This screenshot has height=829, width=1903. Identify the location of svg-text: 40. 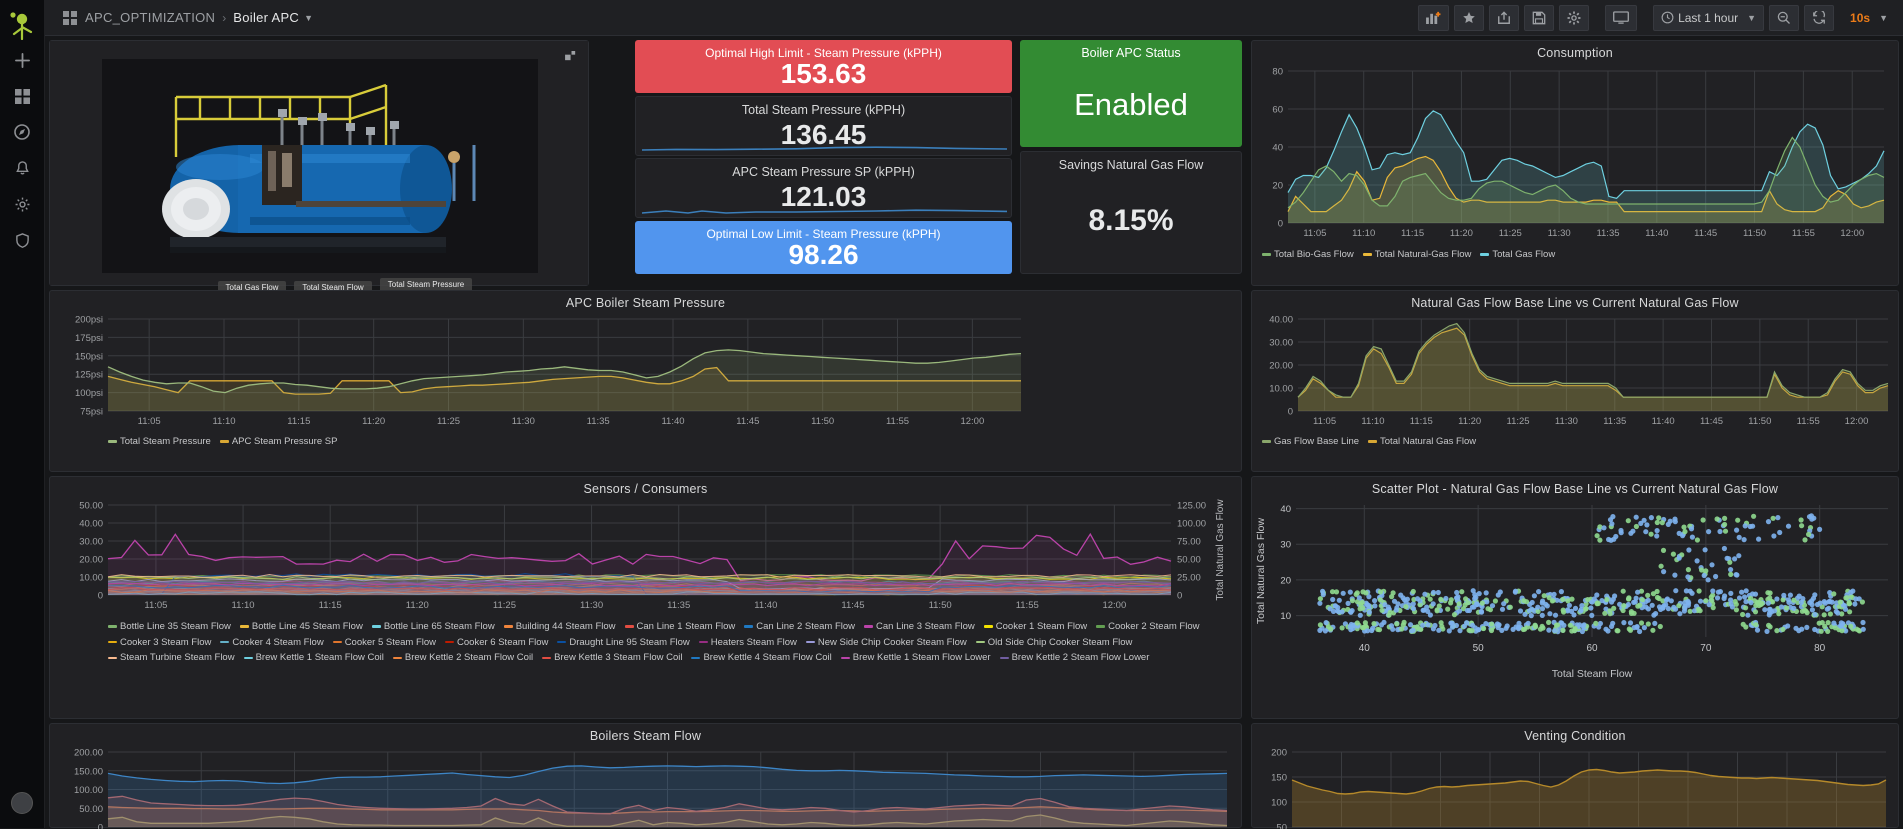
(1277, 148).